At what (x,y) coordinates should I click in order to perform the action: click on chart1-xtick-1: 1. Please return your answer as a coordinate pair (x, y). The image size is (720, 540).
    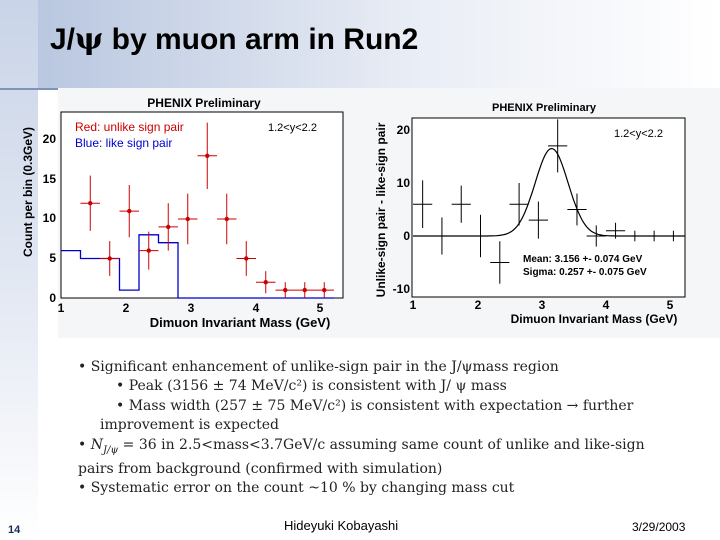
    Looking at the image, I should click on (61, 308).